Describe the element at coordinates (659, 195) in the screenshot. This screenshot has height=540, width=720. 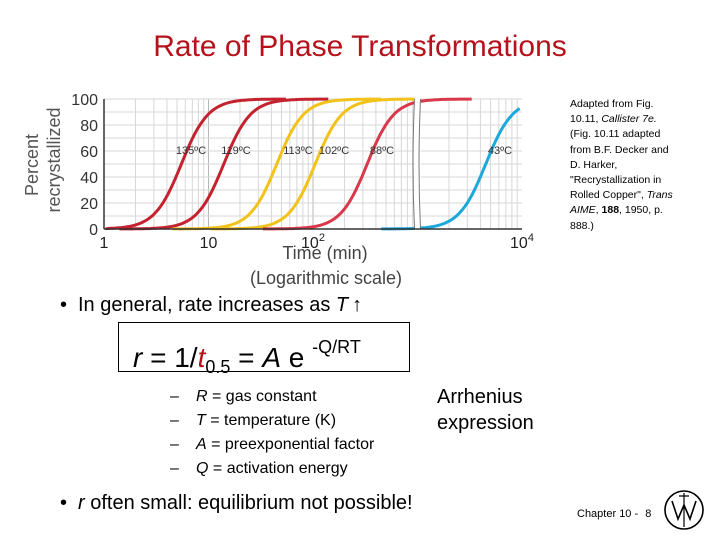
I see `caption-italic: Trans` at that location.